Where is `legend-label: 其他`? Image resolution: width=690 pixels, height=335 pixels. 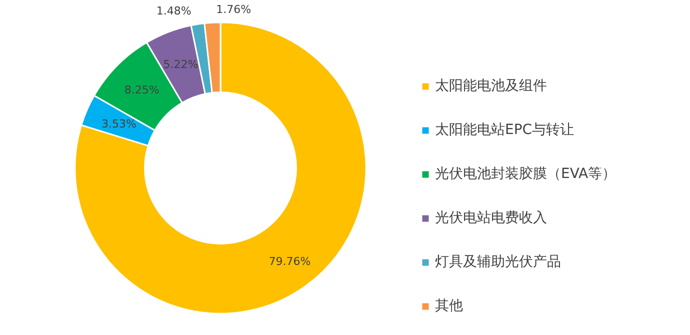 legend-label: 其他 is located at coordinates (449, 306).